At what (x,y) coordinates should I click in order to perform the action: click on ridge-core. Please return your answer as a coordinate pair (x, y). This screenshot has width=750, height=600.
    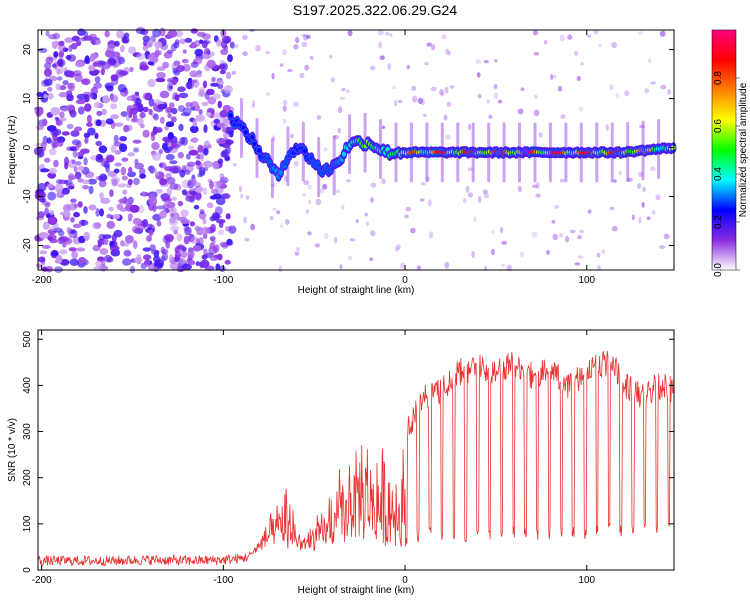
    Looking at the image, I should click on (344, 154).